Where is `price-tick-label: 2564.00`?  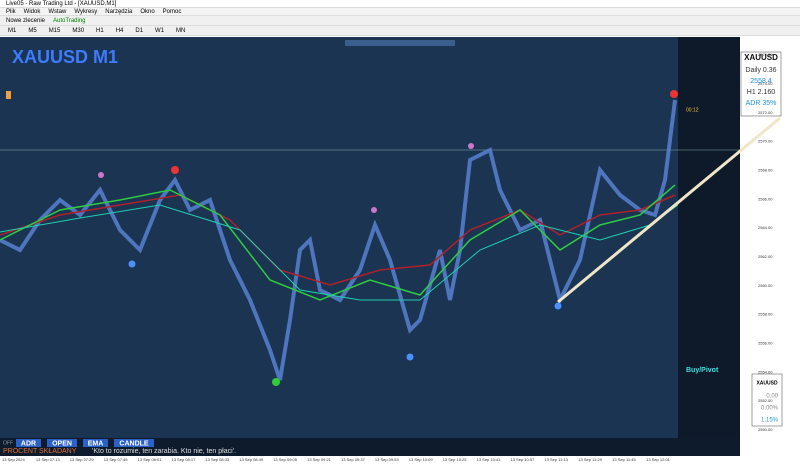
price-tick-label: 2564.00 is located at coordinates (765, 227).